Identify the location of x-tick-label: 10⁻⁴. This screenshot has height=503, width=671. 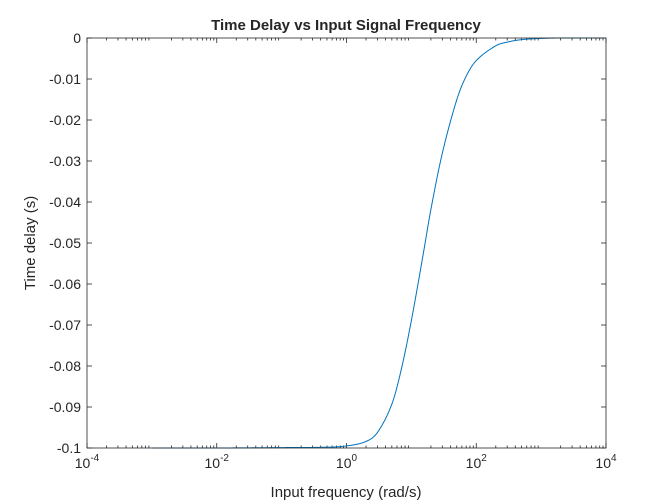
(87, 462).